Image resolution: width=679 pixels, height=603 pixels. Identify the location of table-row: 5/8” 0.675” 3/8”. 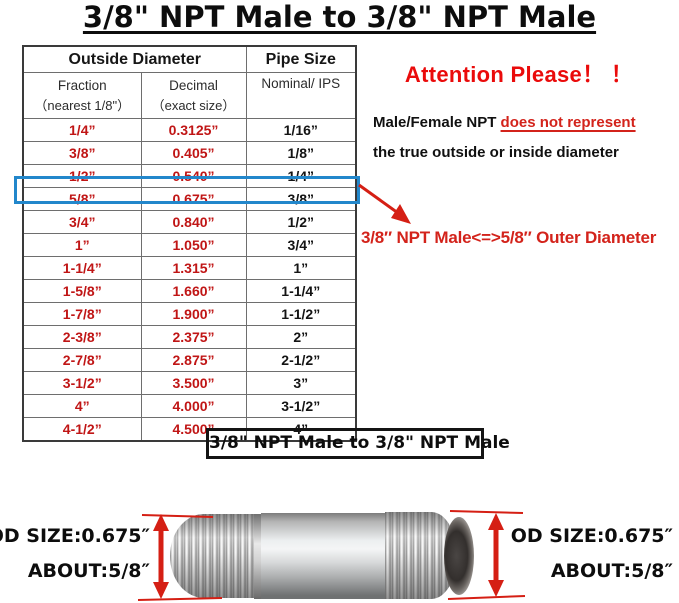
(189, 199).